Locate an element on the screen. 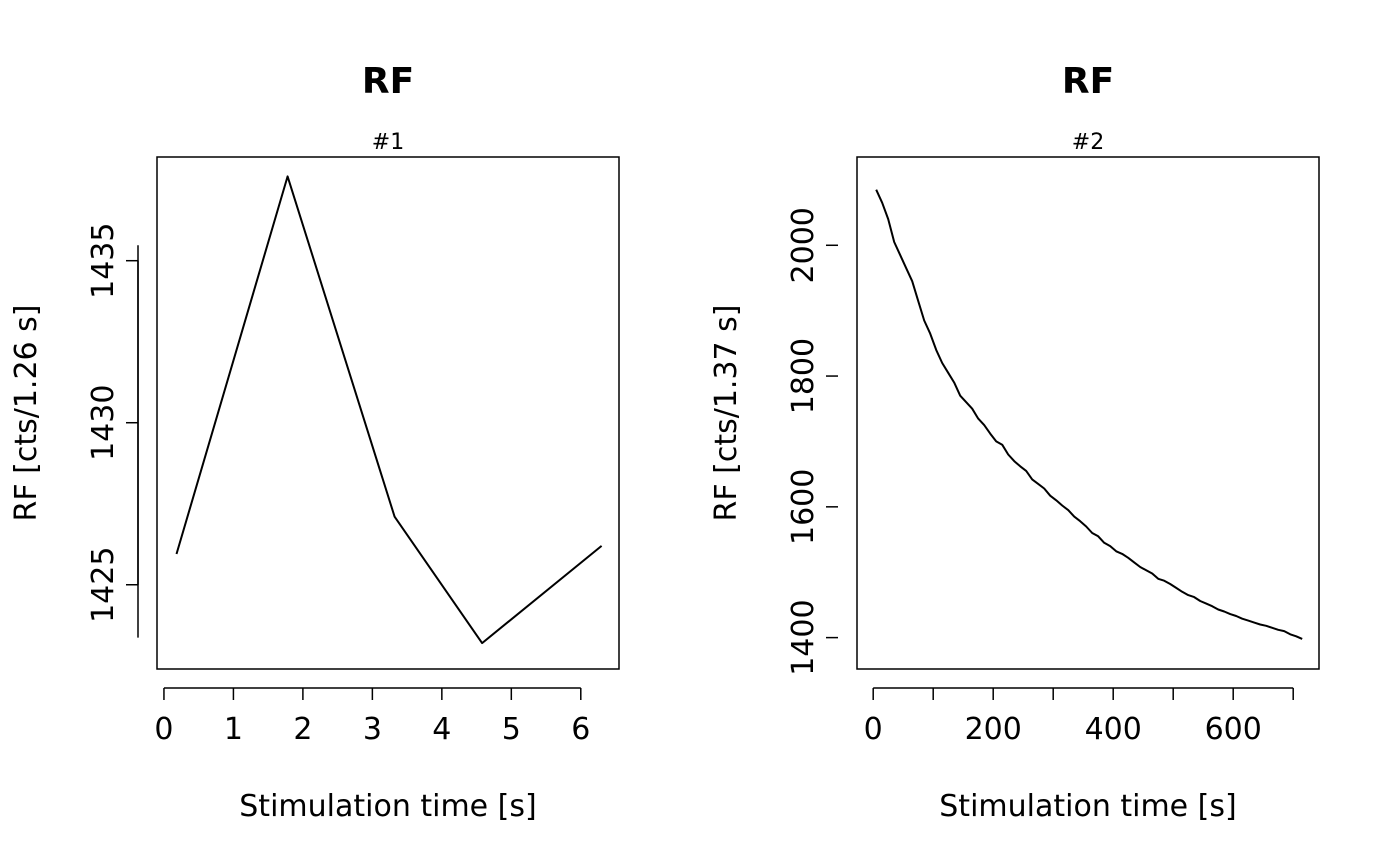 The height and width of the screenshot is (866, 1400). y-tick-label-1: 1425 is located at coordinates (103, 585).